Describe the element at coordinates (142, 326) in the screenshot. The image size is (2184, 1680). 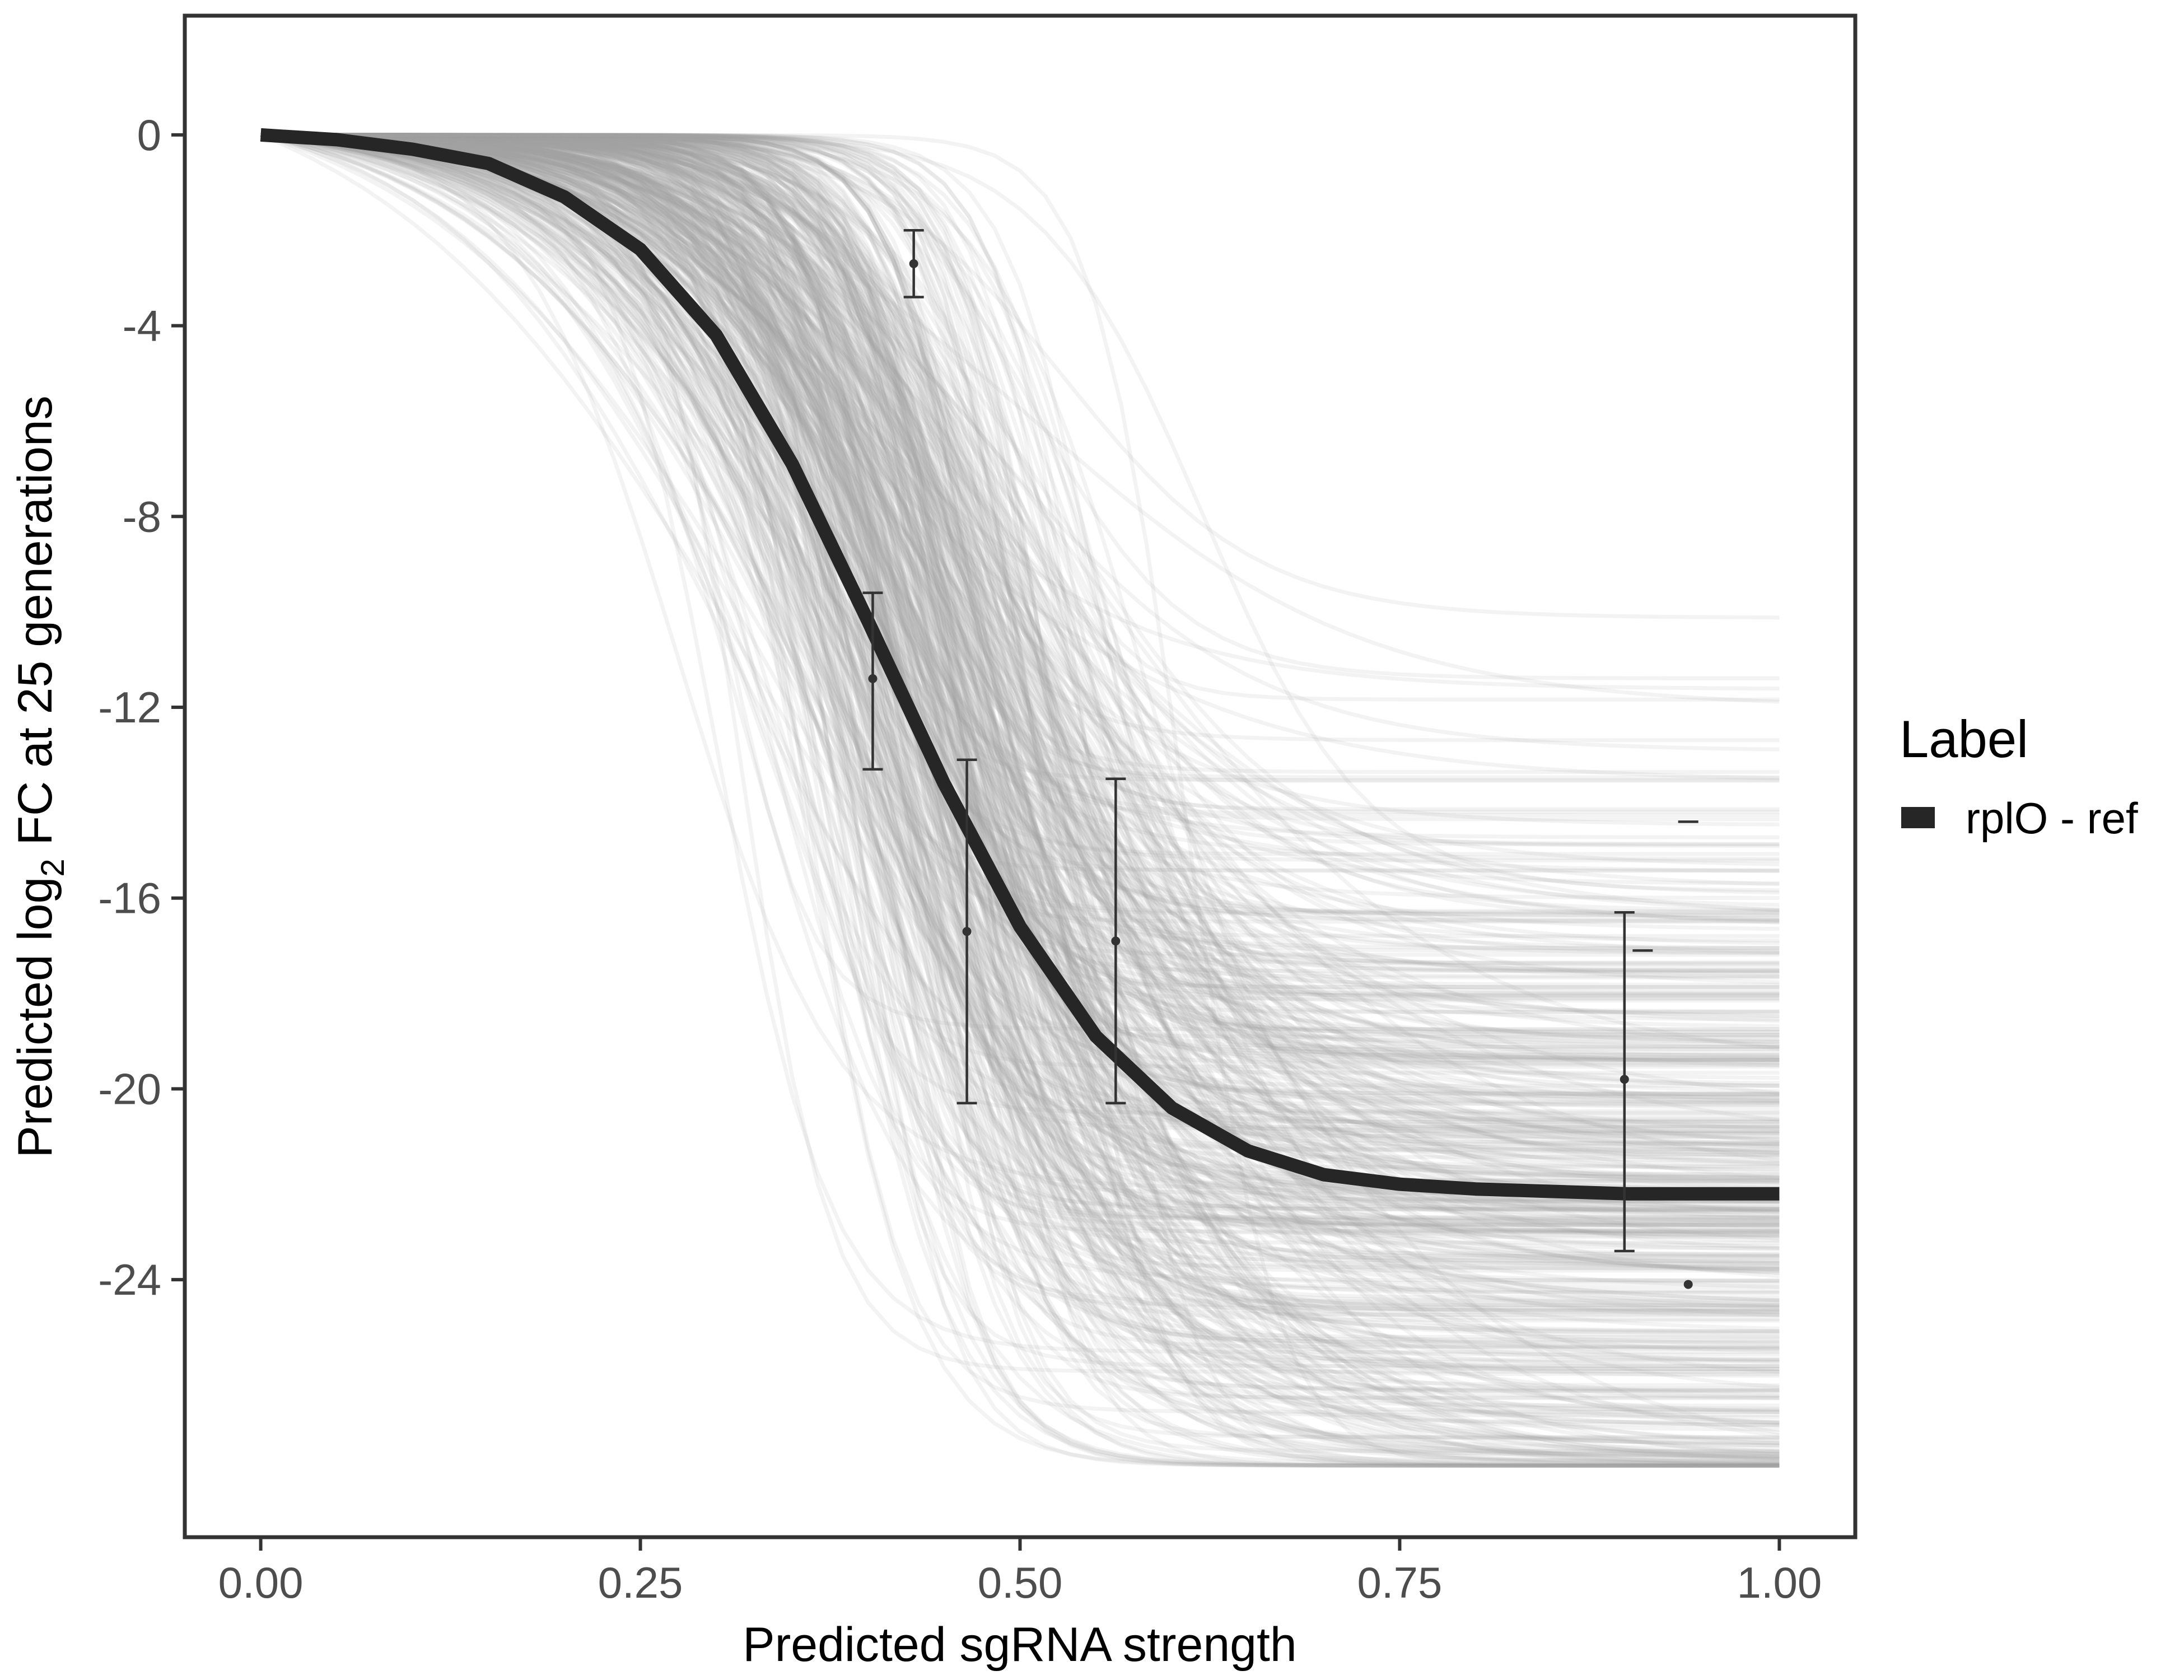
I see `y-tick-label: -4` at that location.